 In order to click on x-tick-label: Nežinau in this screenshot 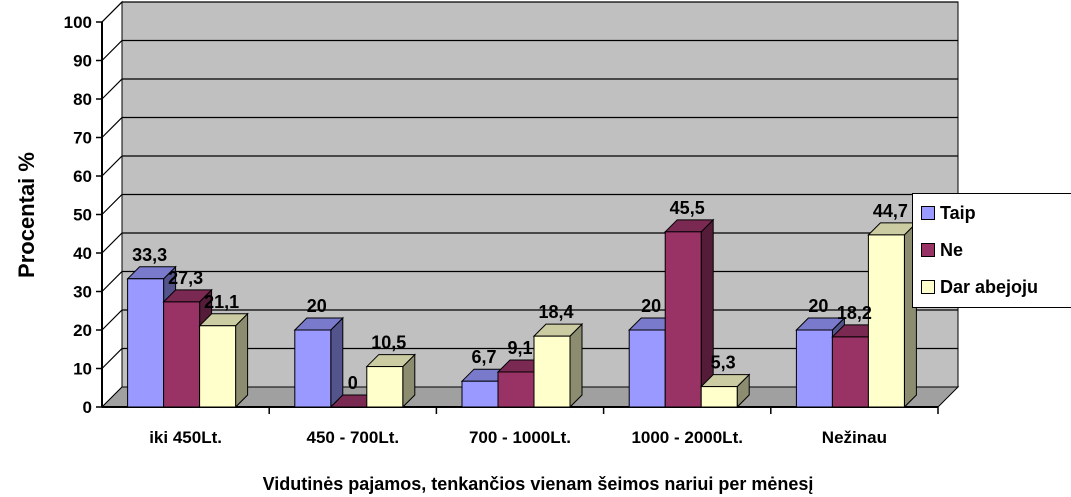, I will do `click(854, 437)`.